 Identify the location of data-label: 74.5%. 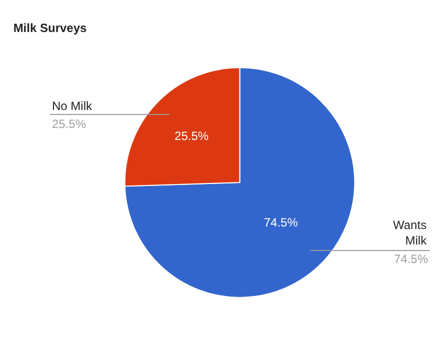
(281, 223).